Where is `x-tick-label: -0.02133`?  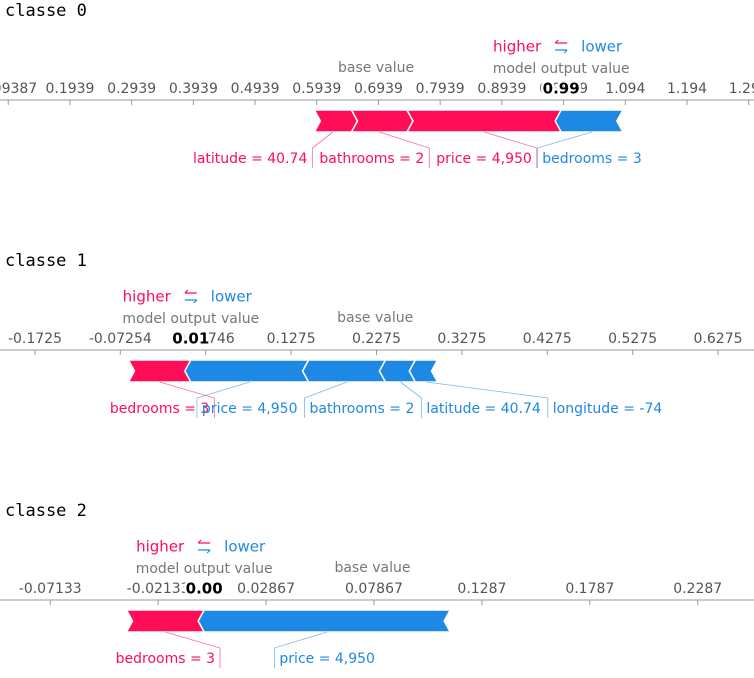 x-tick-label: -0.02133 is located at coordinates (158, 589).